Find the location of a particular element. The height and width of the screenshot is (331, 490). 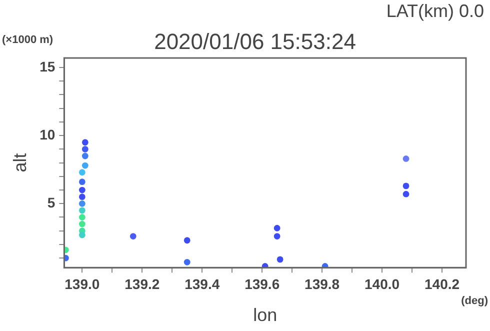

x-tick-label: 139.0 is located at coordinates (82, 284).